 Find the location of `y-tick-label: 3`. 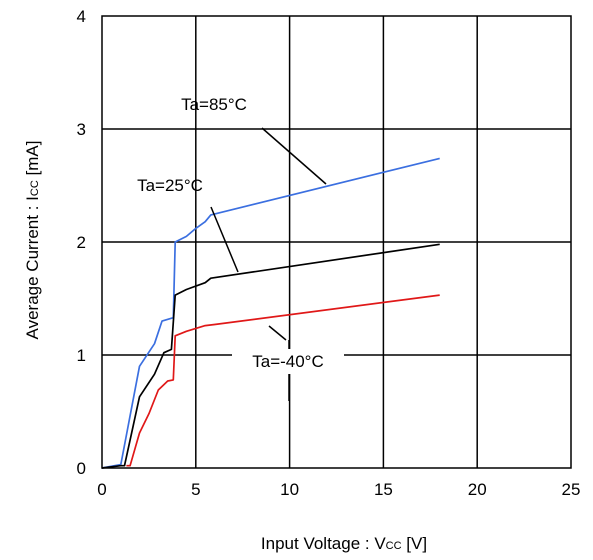

y-tick-label: 3 is located at coordinates (81, 129).